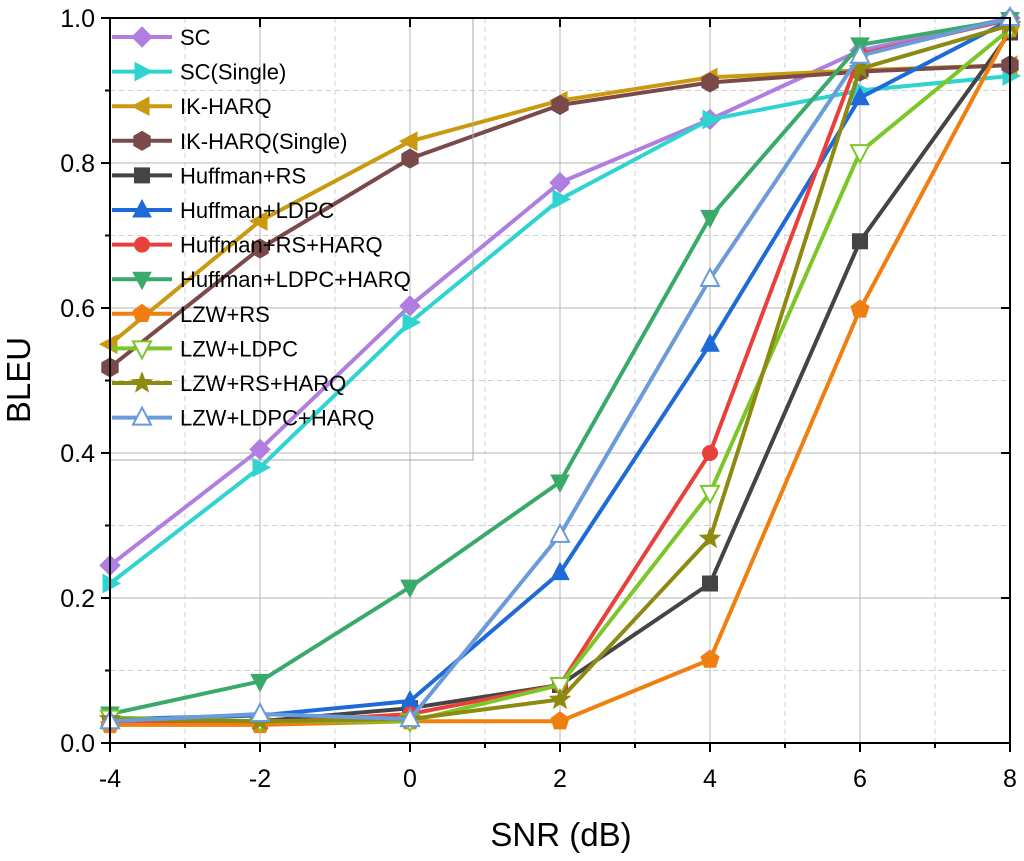  What do you see at coordinates (295, 279) in the screenshot?
I see `legend-label: Huffman+LDPC+HARQ` at bounding box center [295, 279].